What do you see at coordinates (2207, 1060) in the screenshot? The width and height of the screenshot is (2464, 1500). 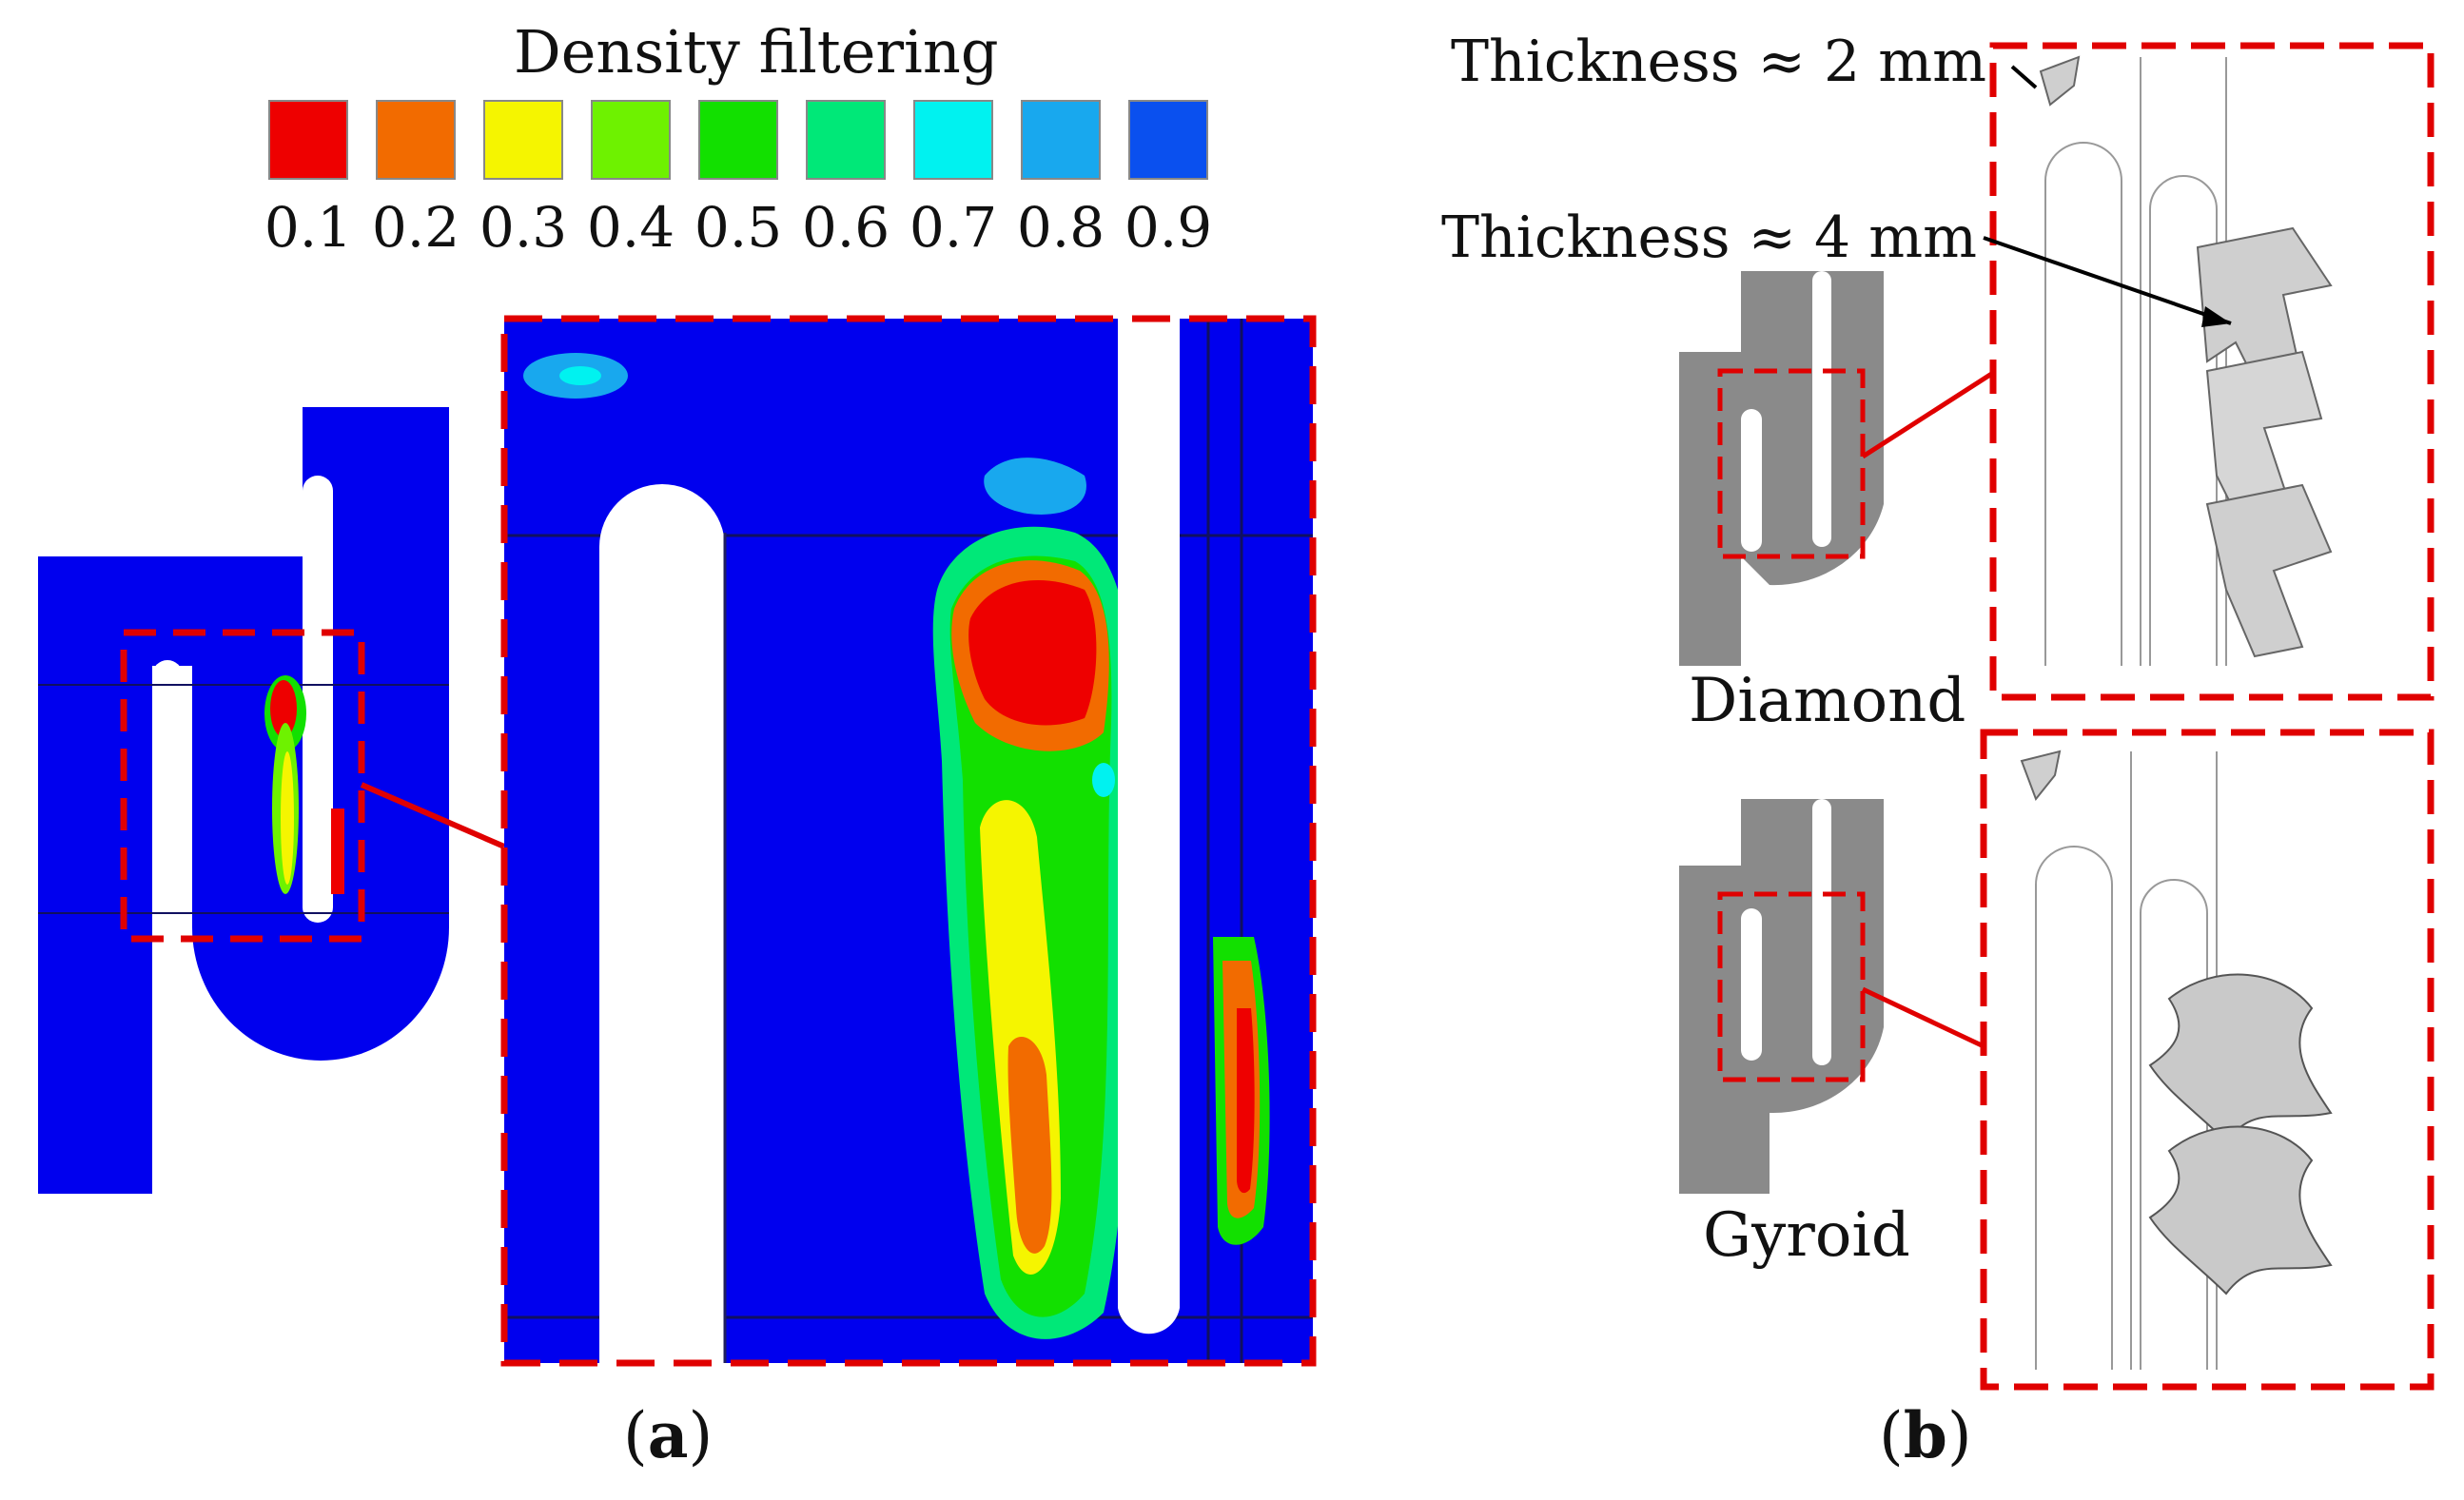 I see `zoom-box-gyroid` at bounding box center [2207, 1060].